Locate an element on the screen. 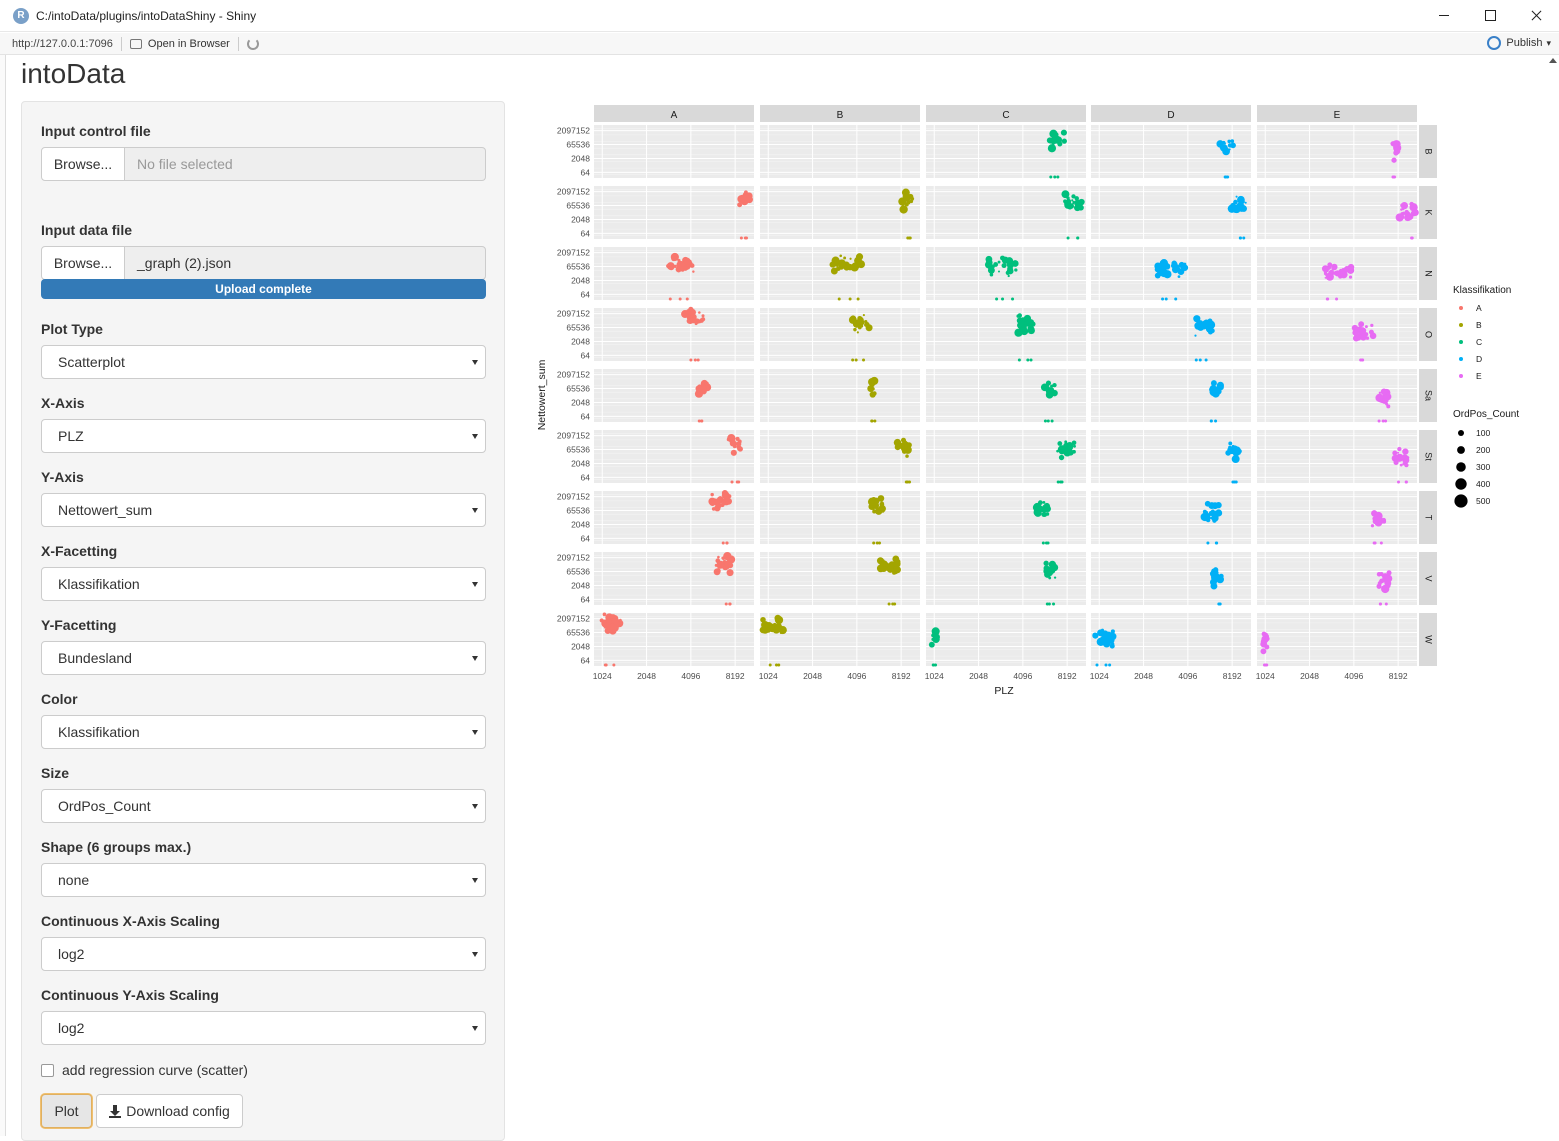 The height and width of the screenshot is (1141, 1559). regression-checkbox-row: add regression curve (scatter) is located at coordinates (144, 1070).